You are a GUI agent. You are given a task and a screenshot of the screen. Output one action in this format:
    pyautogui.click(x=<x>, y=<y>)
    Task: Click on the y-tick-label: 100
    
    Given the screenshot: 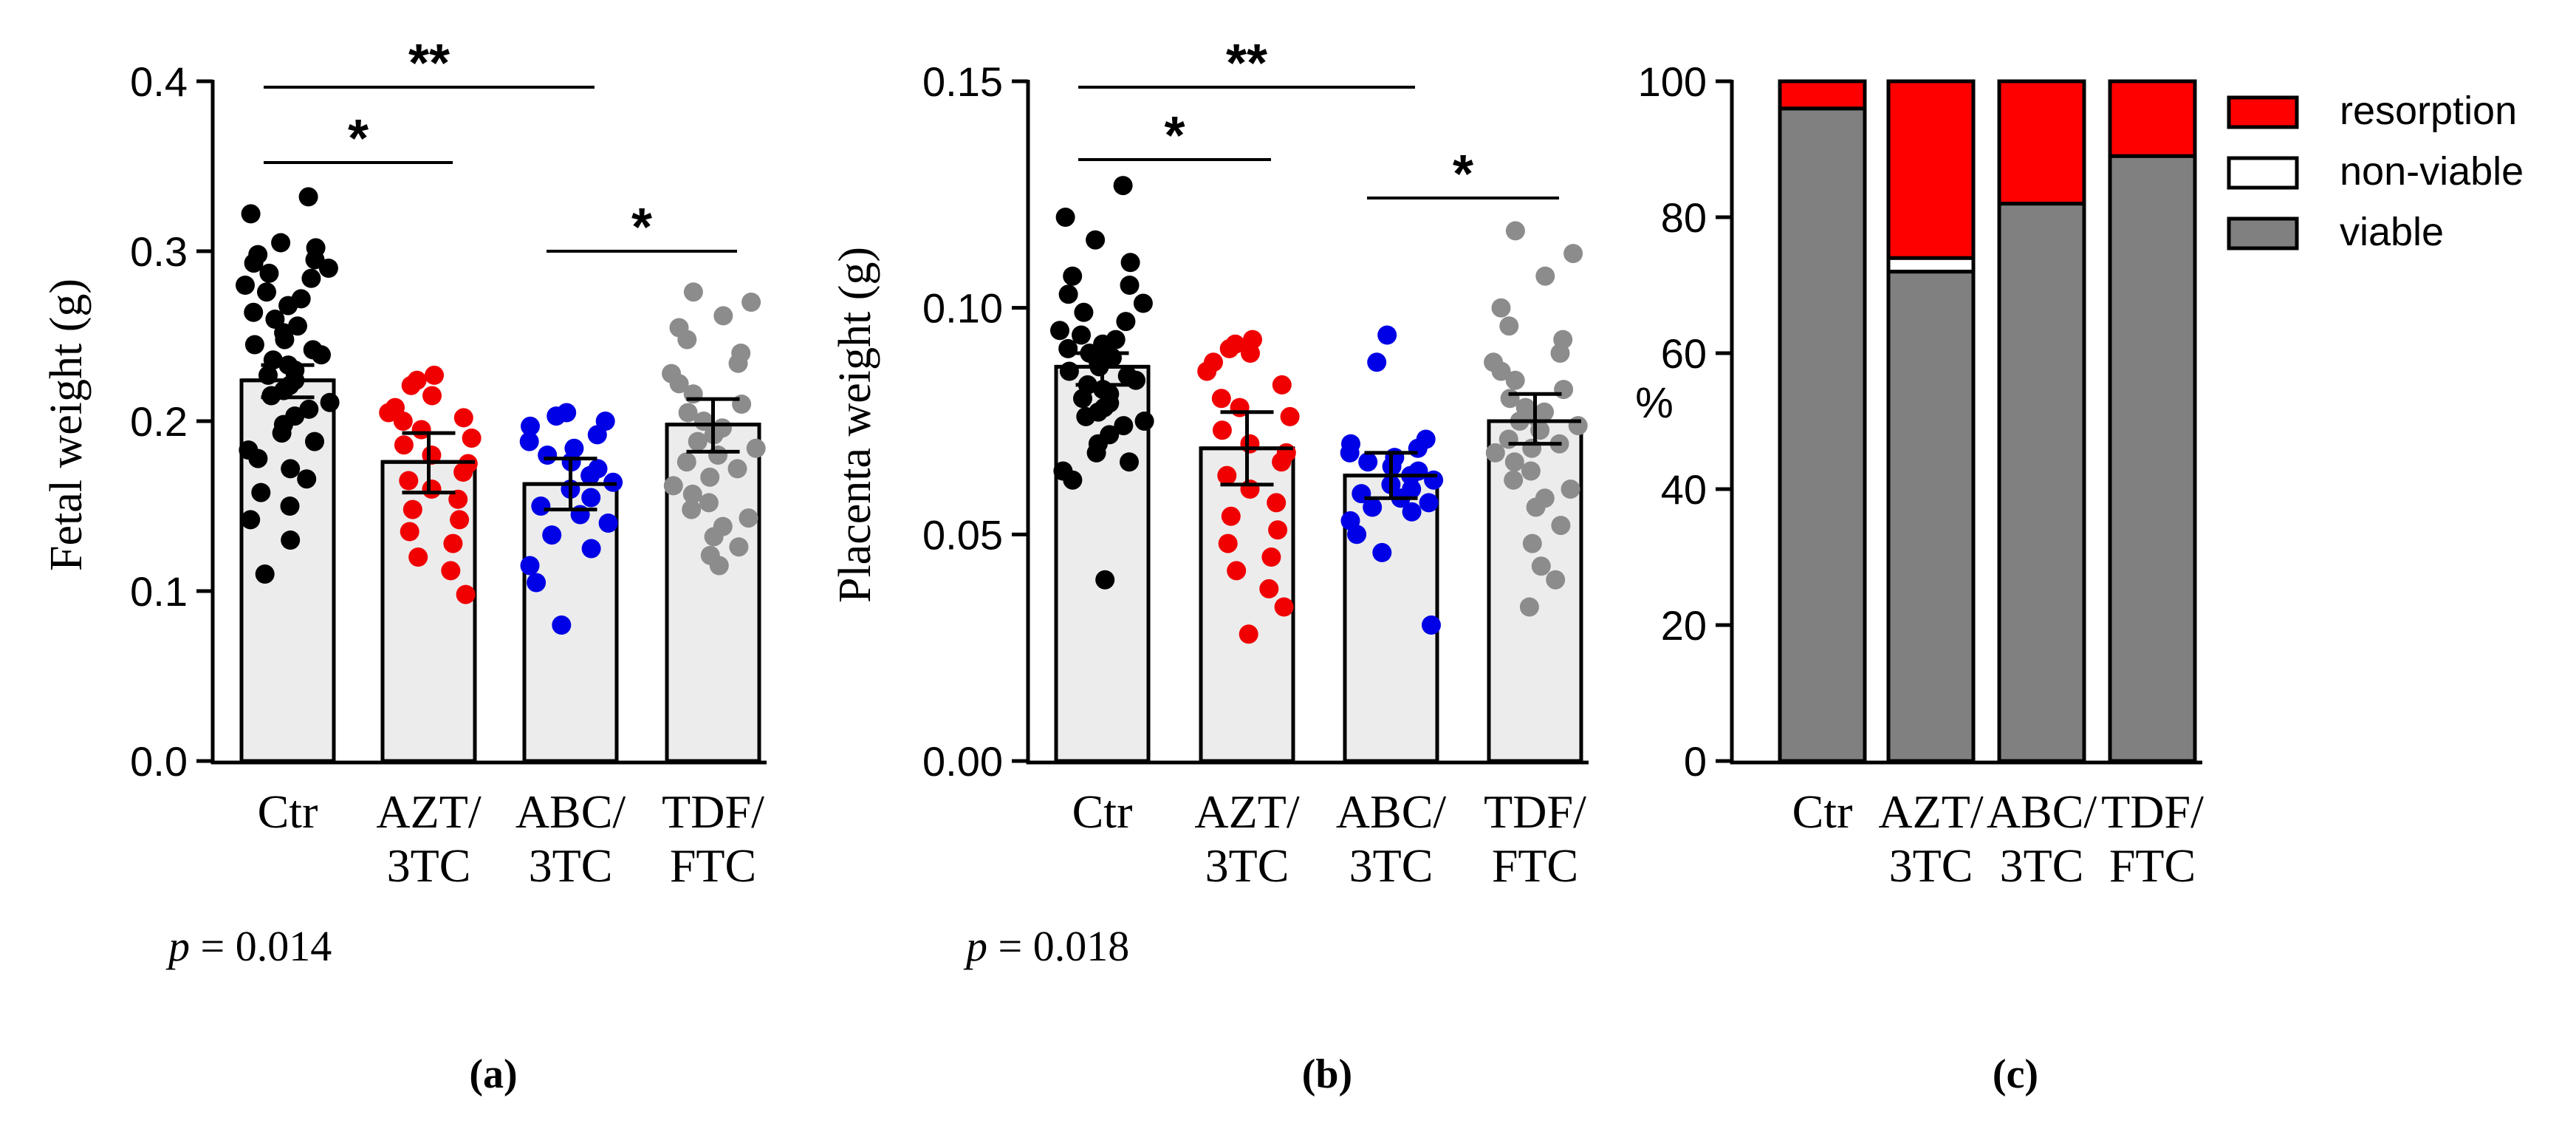 What is the action you would take?
    pyautogui.click(x=1672, y=81)
    